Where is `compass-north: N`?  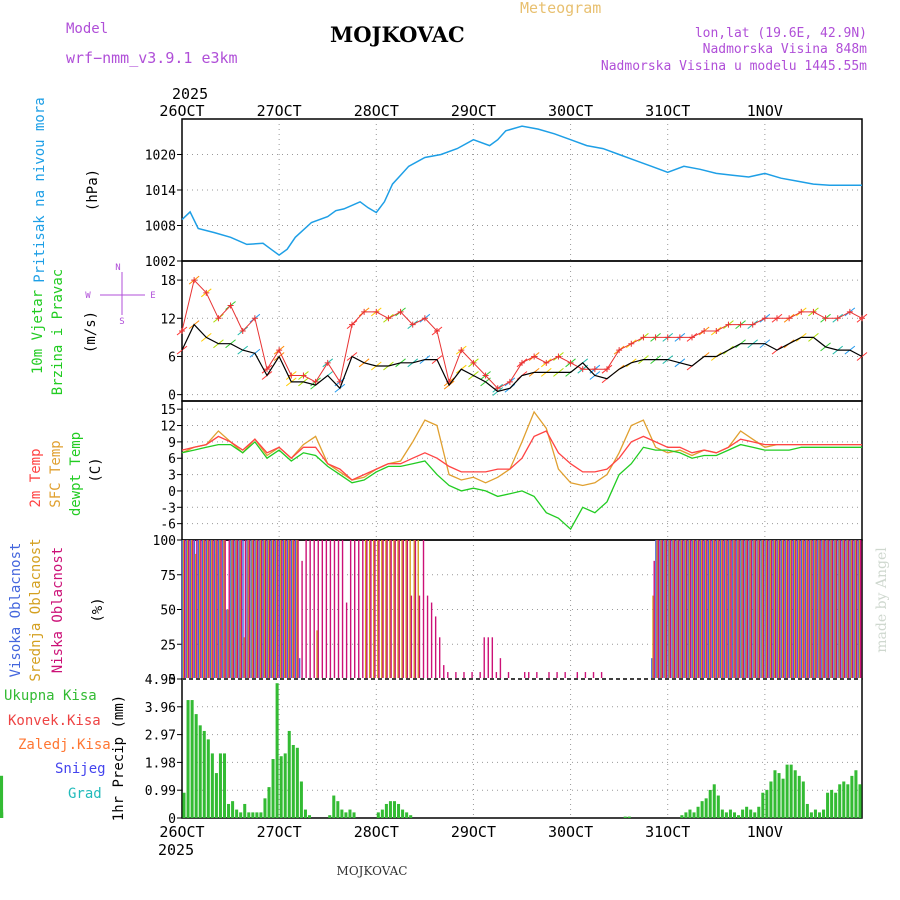
compass-north: N is located at coordinates (117, 268).